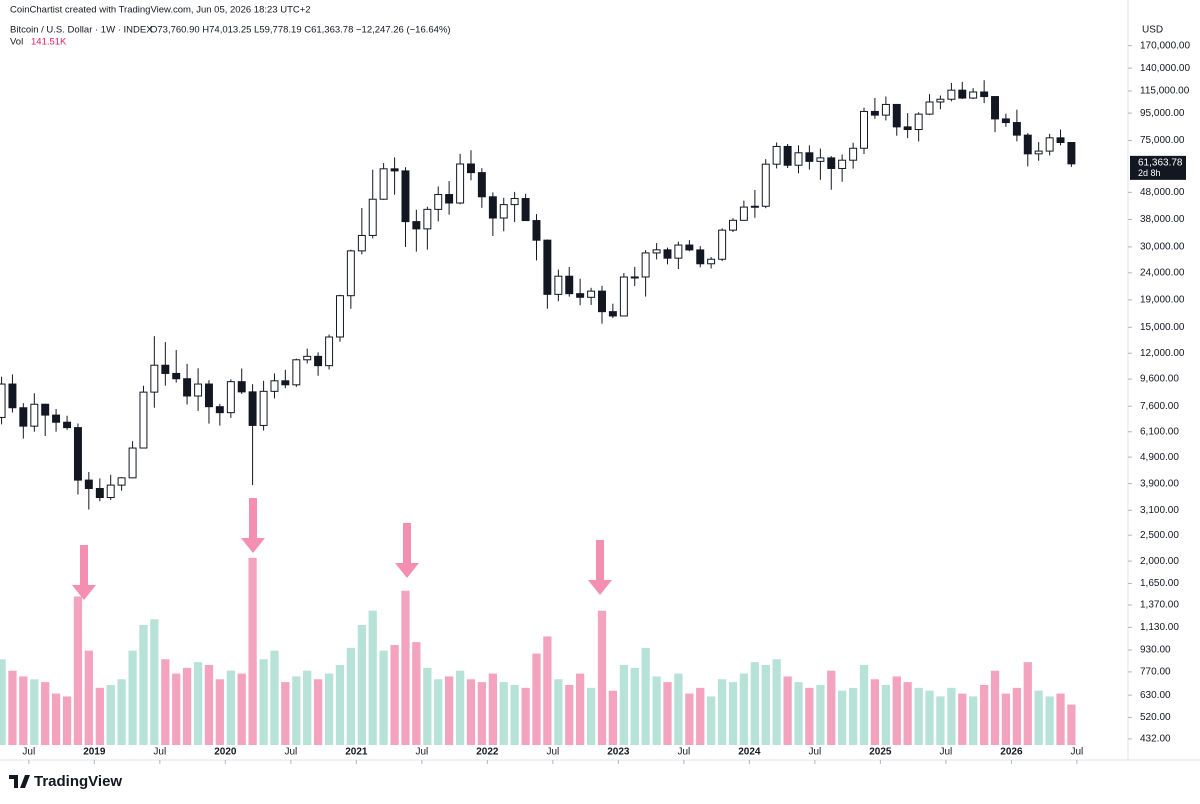 This screenshot has width=1200, height=804. I want to click on y-tick-label: 1,370.00, so click(1159, 605).